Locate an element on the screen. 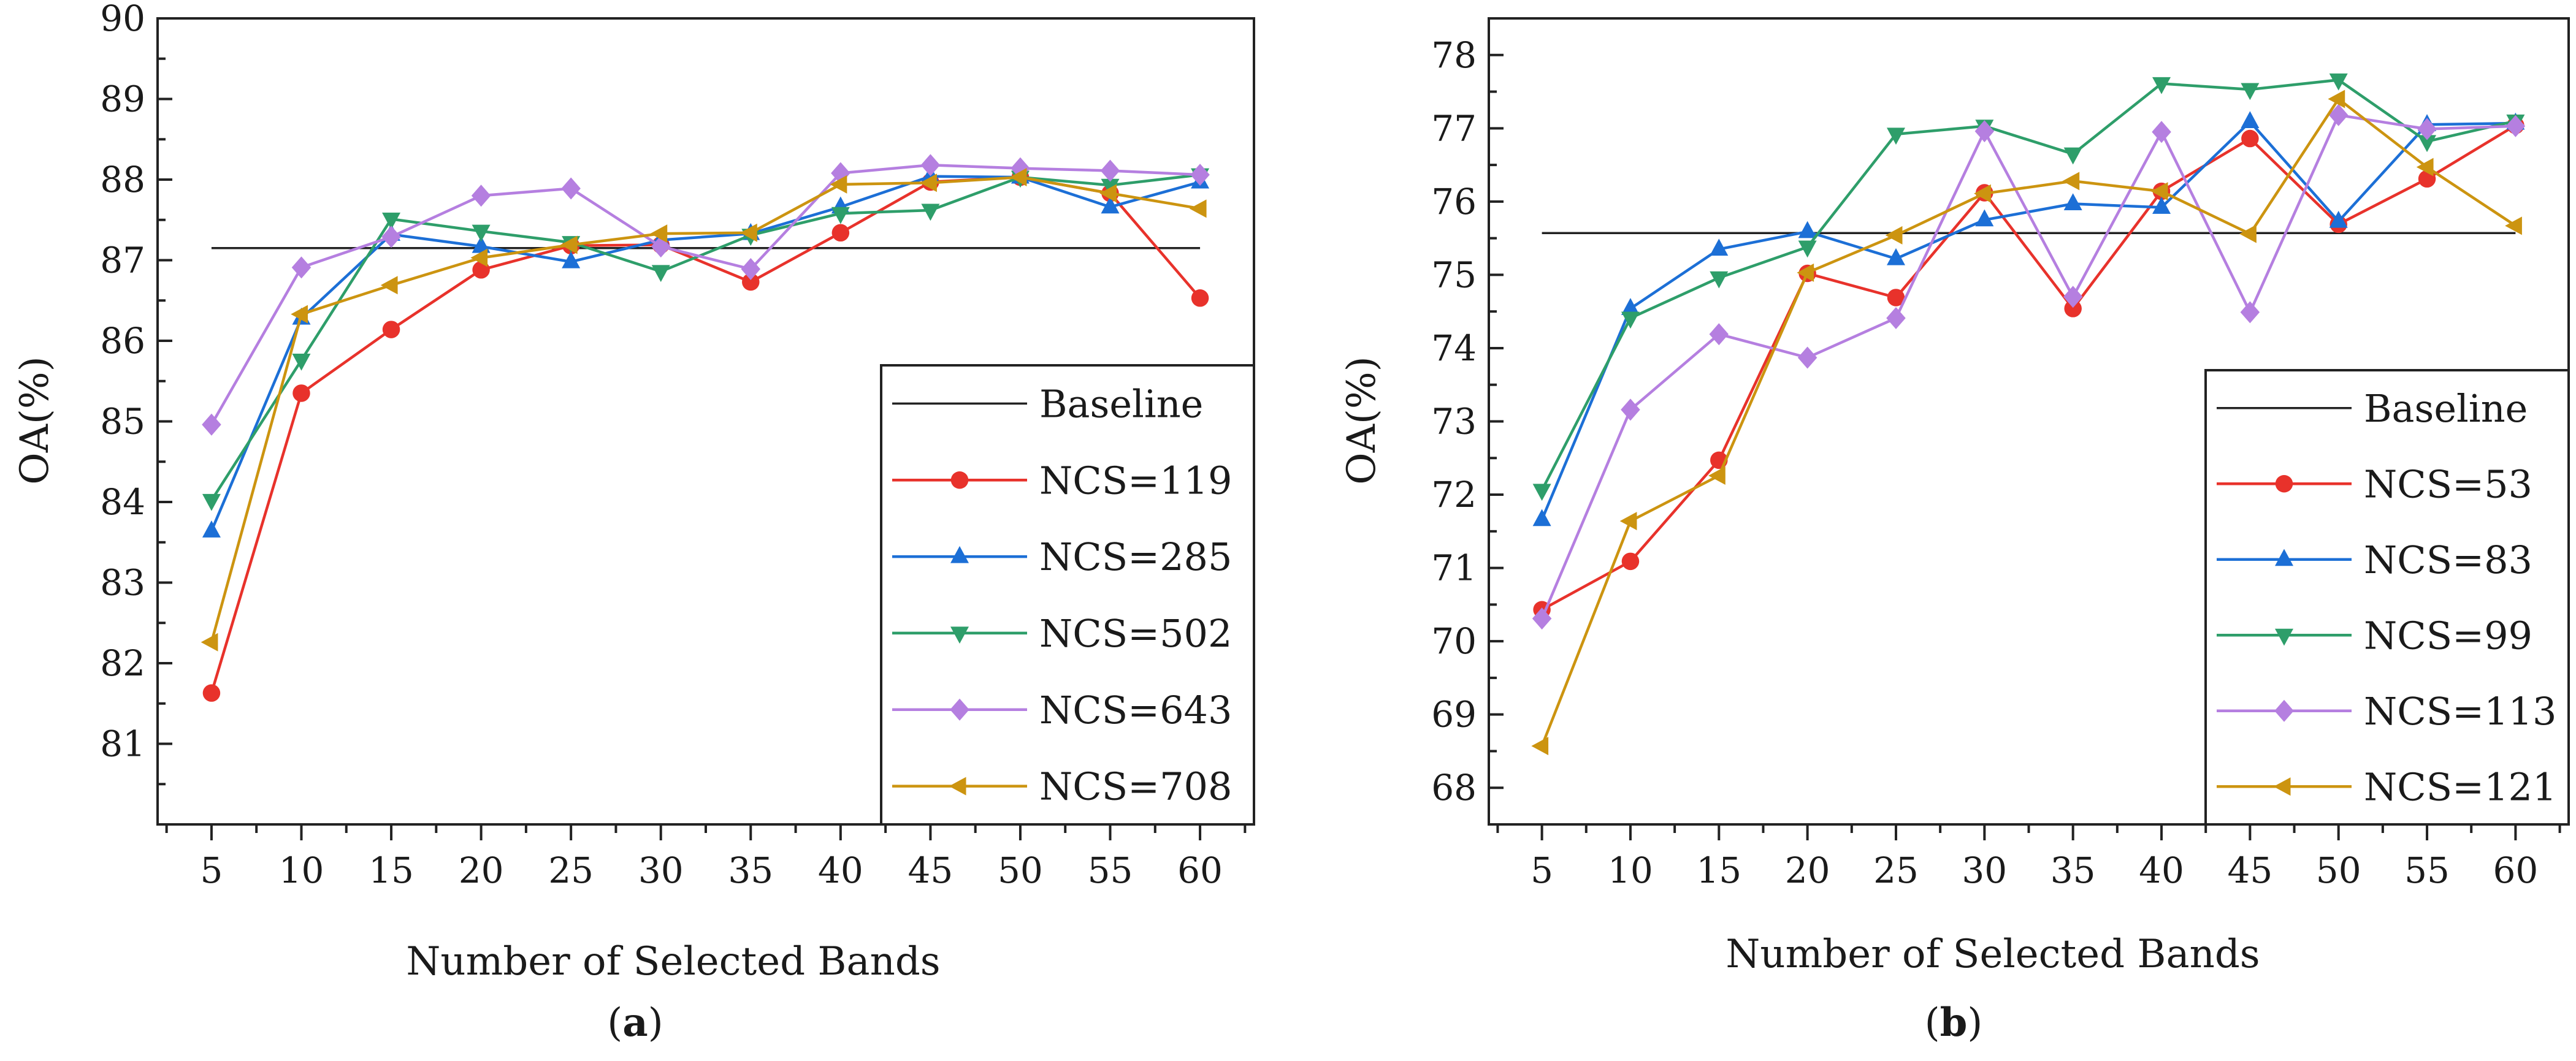  y-tick-label: 71 is located at coordinates (1454, 568).